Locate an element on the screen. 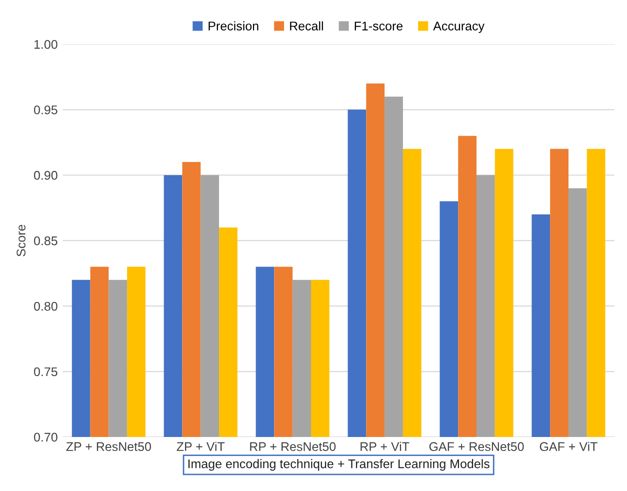 The height and width of the screenshot is (491, 627). y-tick-label: 0.90 is located at coordinates (46, 175).